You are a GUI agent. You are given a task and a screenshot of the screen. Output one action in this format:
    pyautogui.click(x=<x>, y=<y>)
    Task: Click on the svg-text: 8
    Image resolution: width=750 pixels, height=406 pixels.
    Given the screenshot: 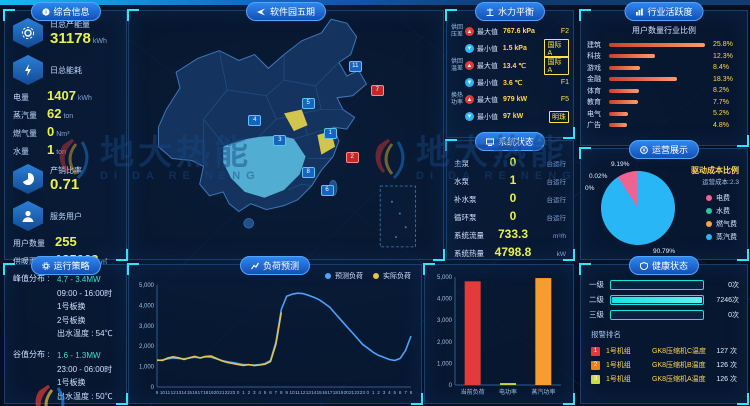 What is the action you would take?
    pyautogui.click(x=281, y=392)
    